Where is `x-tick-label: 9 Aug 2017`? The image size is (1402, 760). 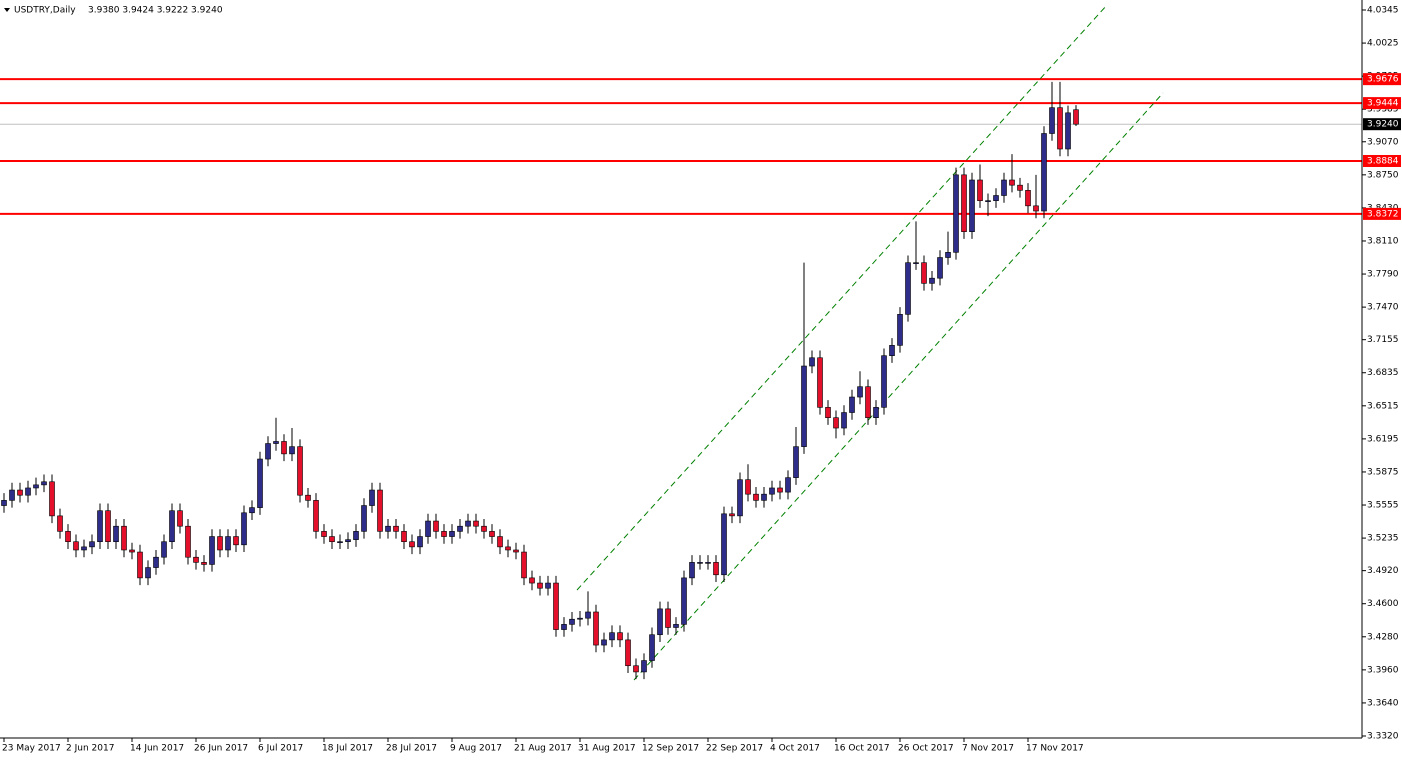
x-tick-label: 9 Aug 2017 is located at coordinates (476, 749).